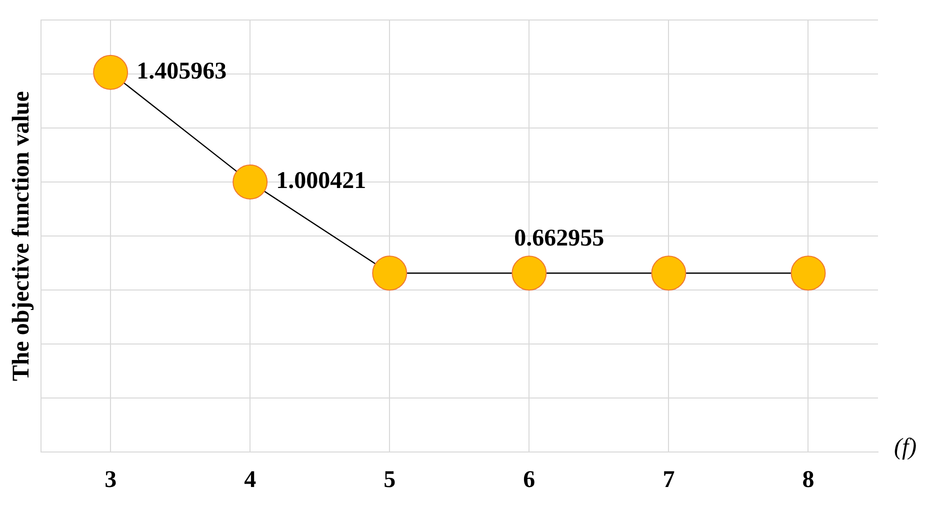  What do you see at coordinates (529, 479) in the screenshot?
I see `x-tick-label: 6` at bounding box center [529, 479].